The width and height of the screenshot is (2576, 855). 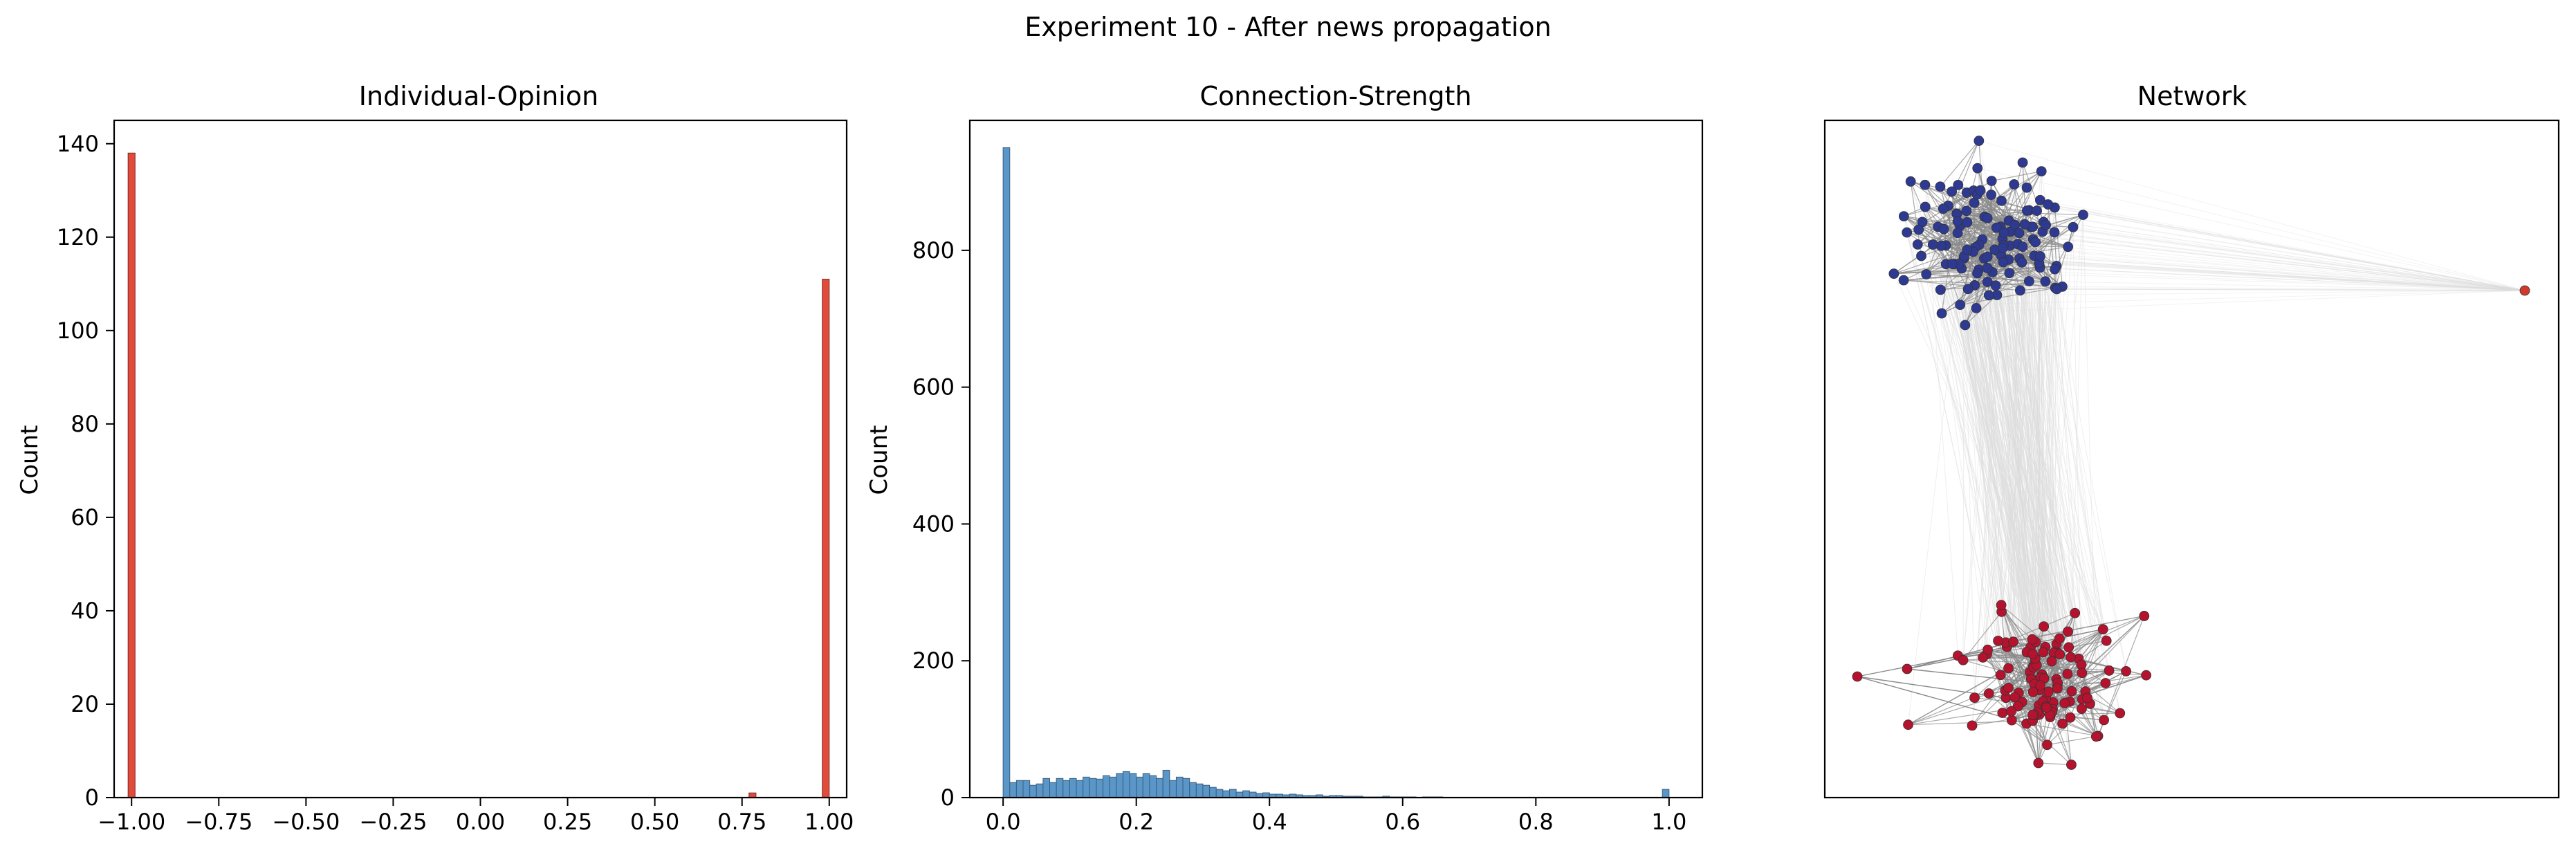 What do you see at coordinates (933, 388) in the screenshot?
I see `strength-histogram-ytick-label: 600` at bounding box center [933, 388].